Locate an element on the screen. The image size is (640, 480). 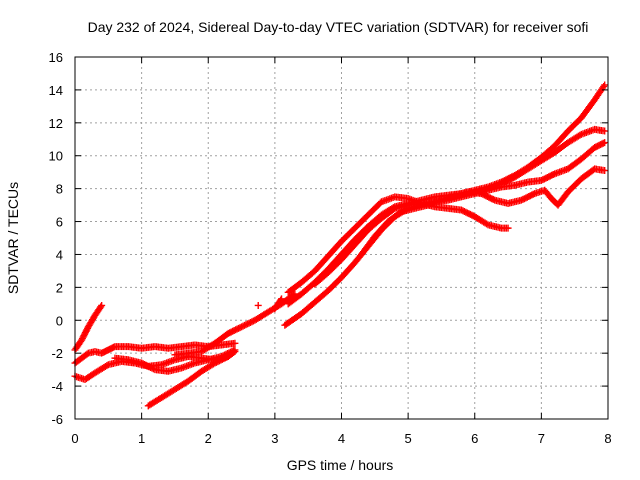
y-tick-label: -2 is located at coordinates (57, 353).